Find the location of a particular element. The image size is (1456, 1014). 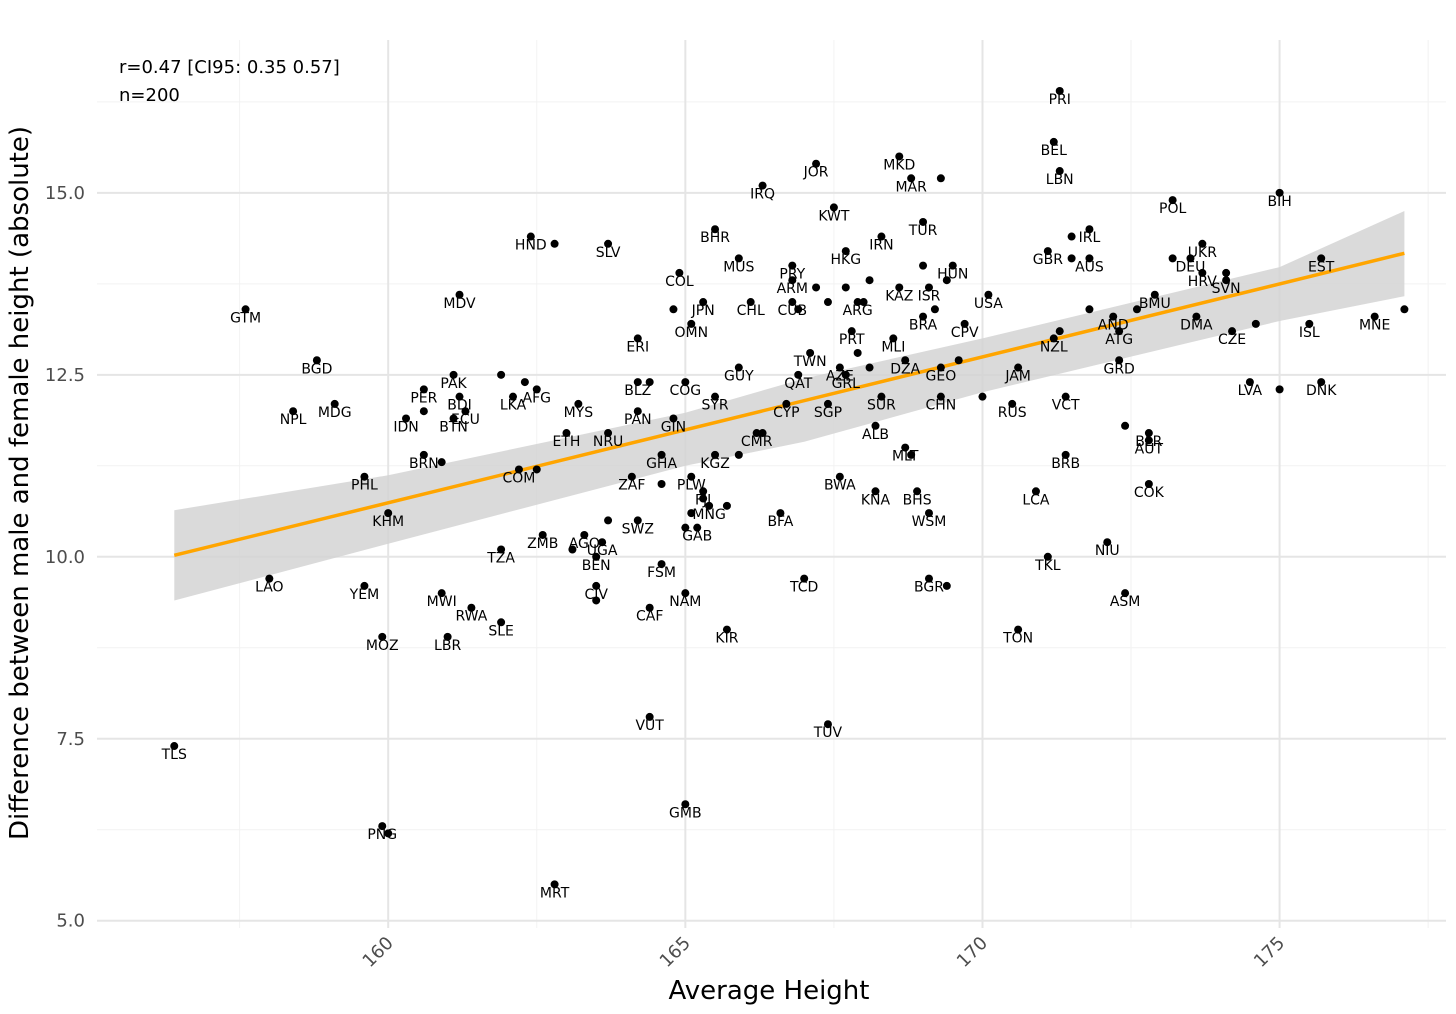

point-label: KHM is located at coordinates (388, 522).